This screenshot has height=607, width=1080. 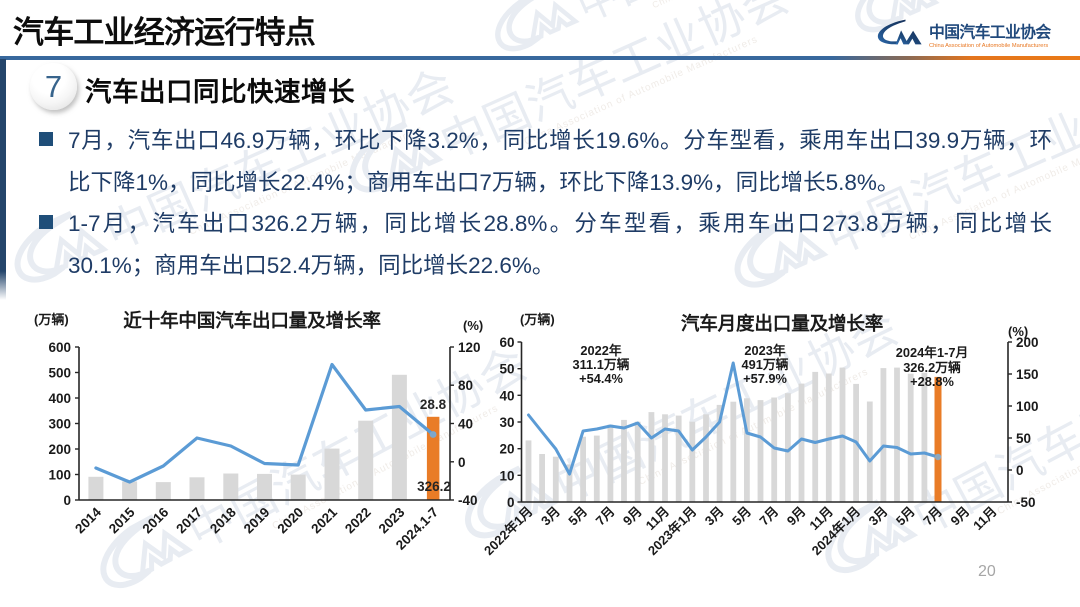 I want to click on svg-text: 2017, so click(x=189, y=521).